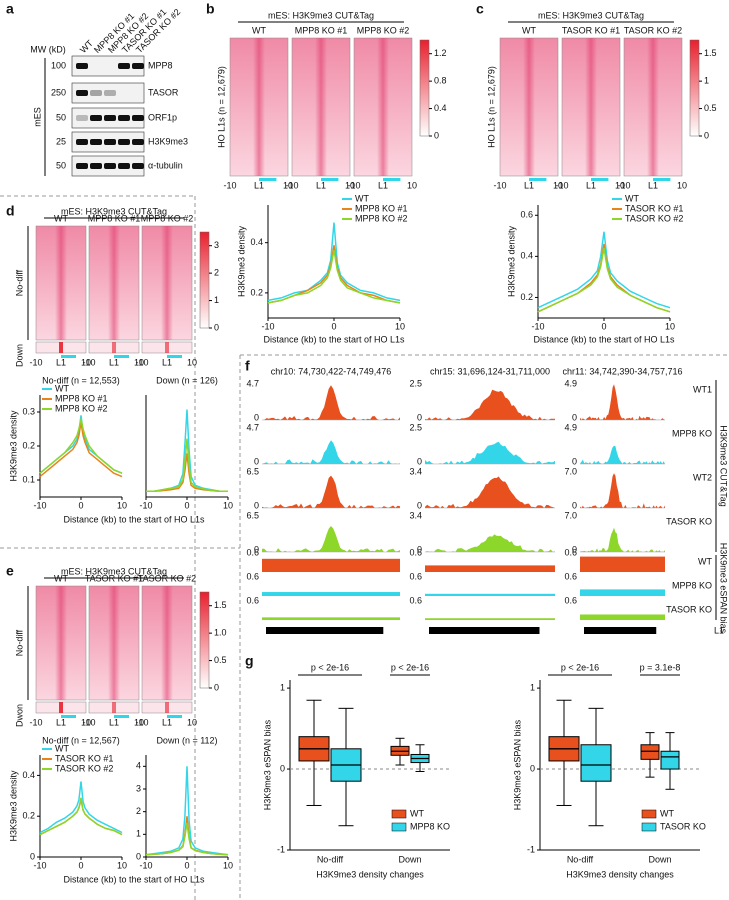 The image size is (729, 900). I want to click on x-tick-label: Down, so click(409, 859).